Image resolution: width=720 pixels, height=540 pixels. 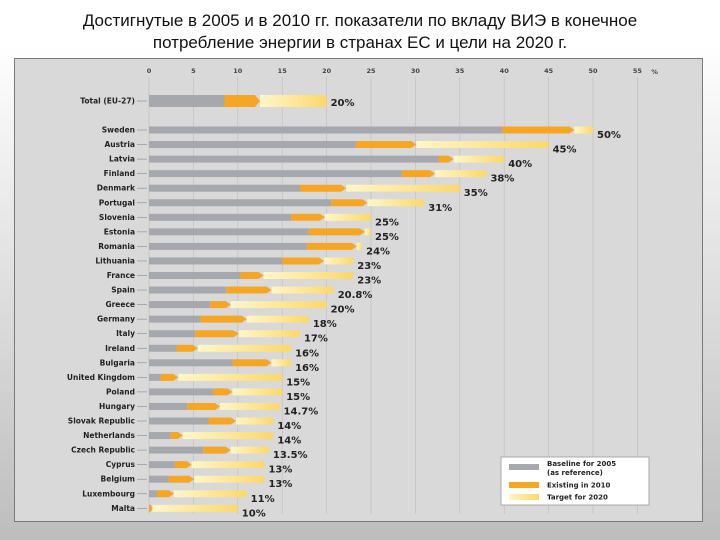 I want to click on x-tick-label: 35, so click(x=460, y=71).